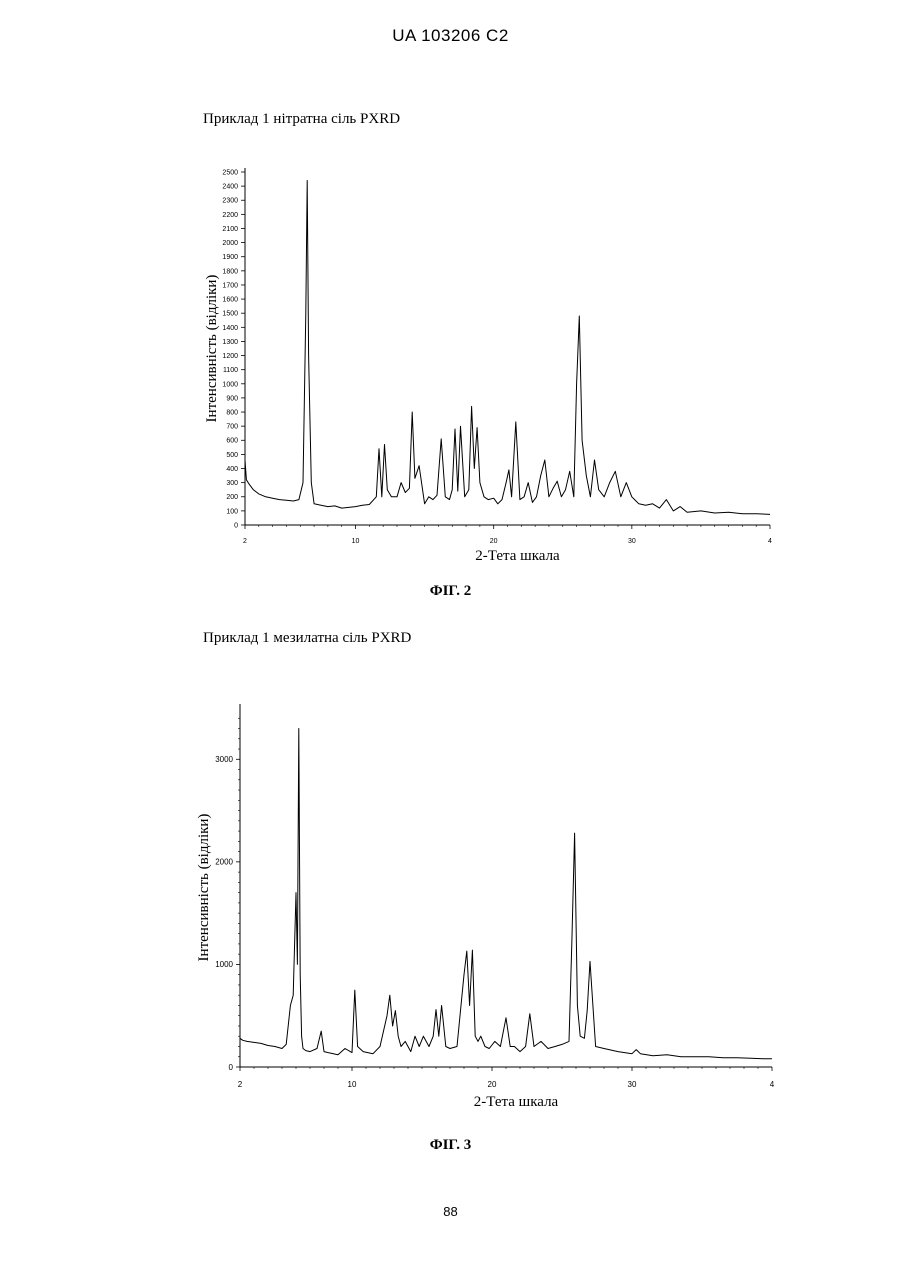 The width and height of the screenshot is (901, 1273). Describe the element at coordinates (301, 119) in the screenshot. I see `figure-2-caption: Приклад 1 нітратна сіль PXRD` at that location.